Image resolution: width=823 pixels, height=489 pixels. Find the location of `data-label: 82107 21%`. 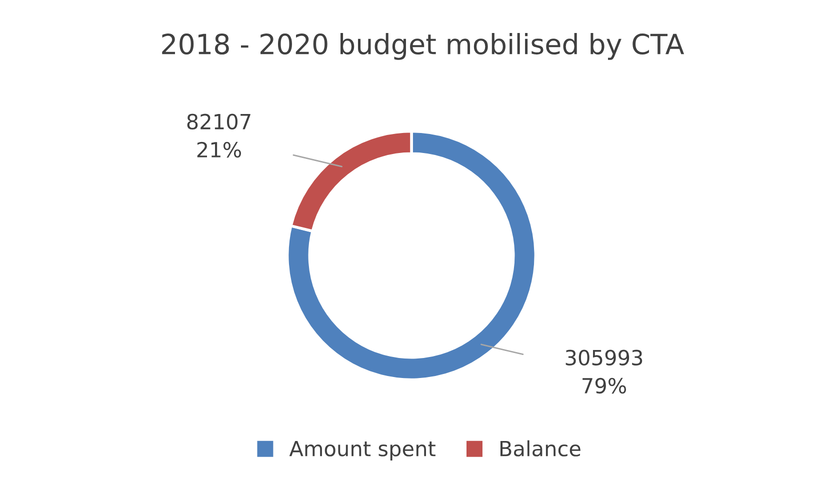

data-label: 82107 21% is located at coordinates (218, 136).